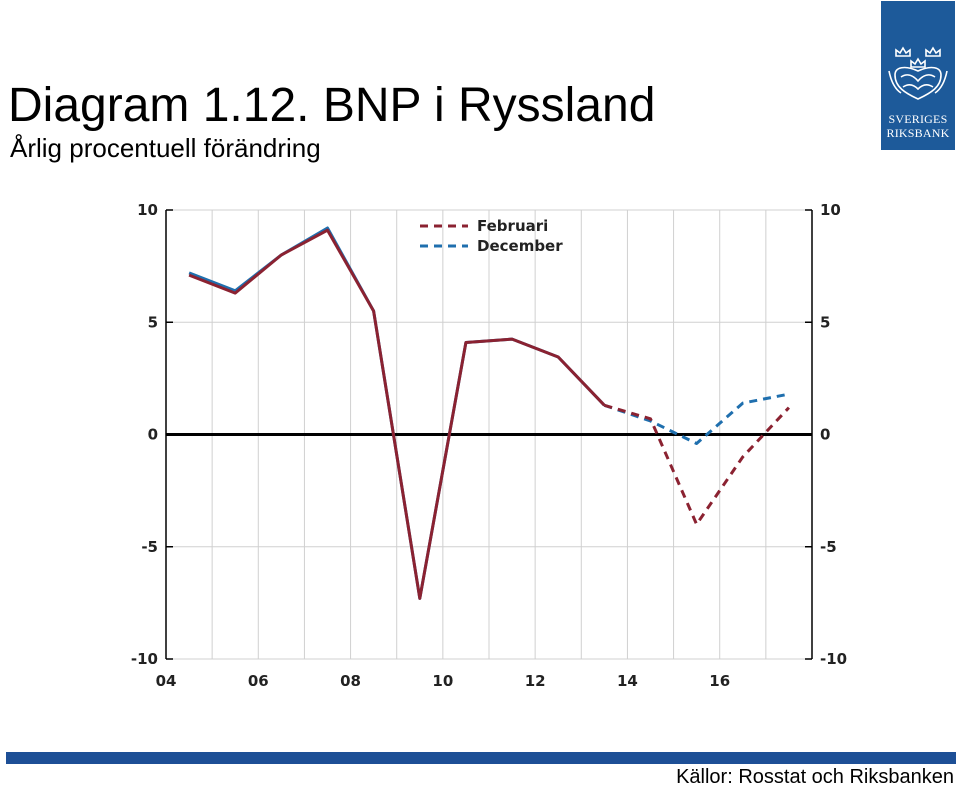 This screenshot has height=788, width=960. I want to click on x-tick-label: 14, so click(627, 681).